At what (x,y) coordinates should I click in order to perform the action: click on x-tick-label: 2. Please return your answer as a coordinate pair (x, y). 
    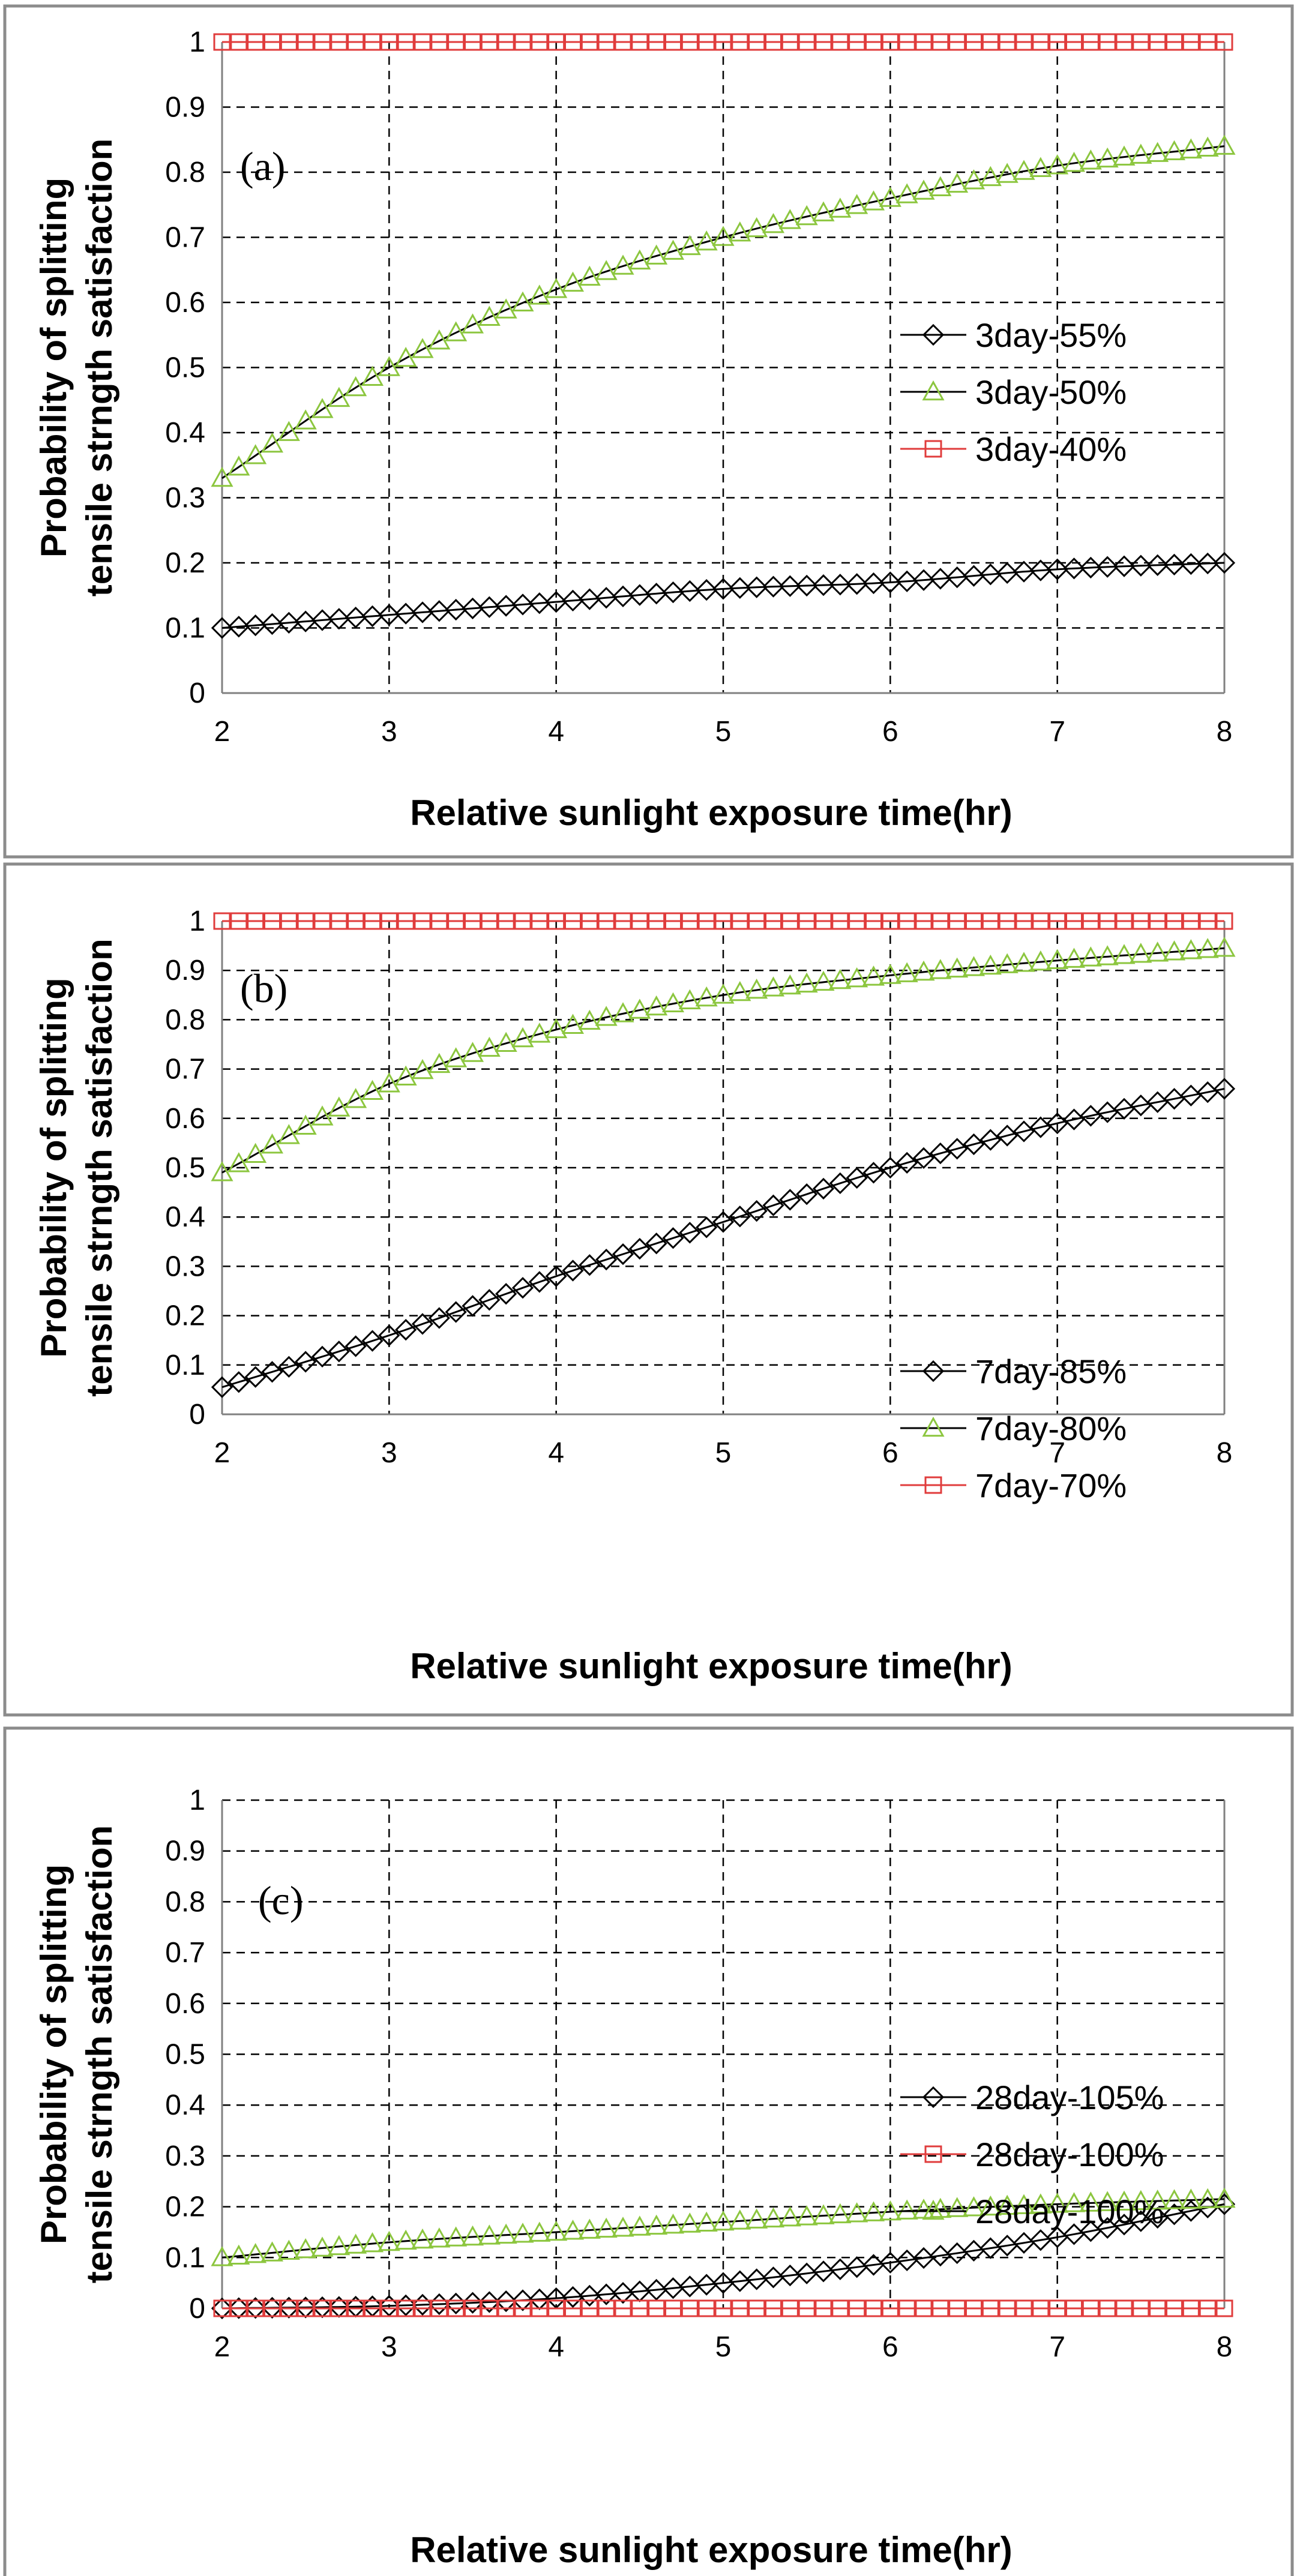
    Looking at the image, I should click on (222, 732).